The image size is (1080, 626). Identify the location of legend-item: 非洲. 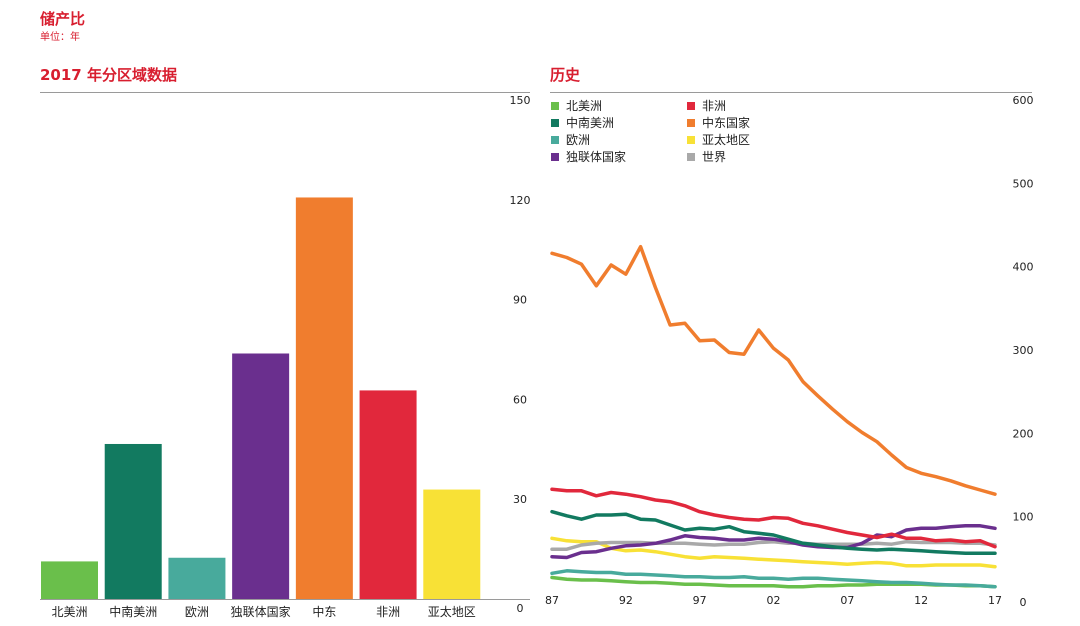
(706, 105).